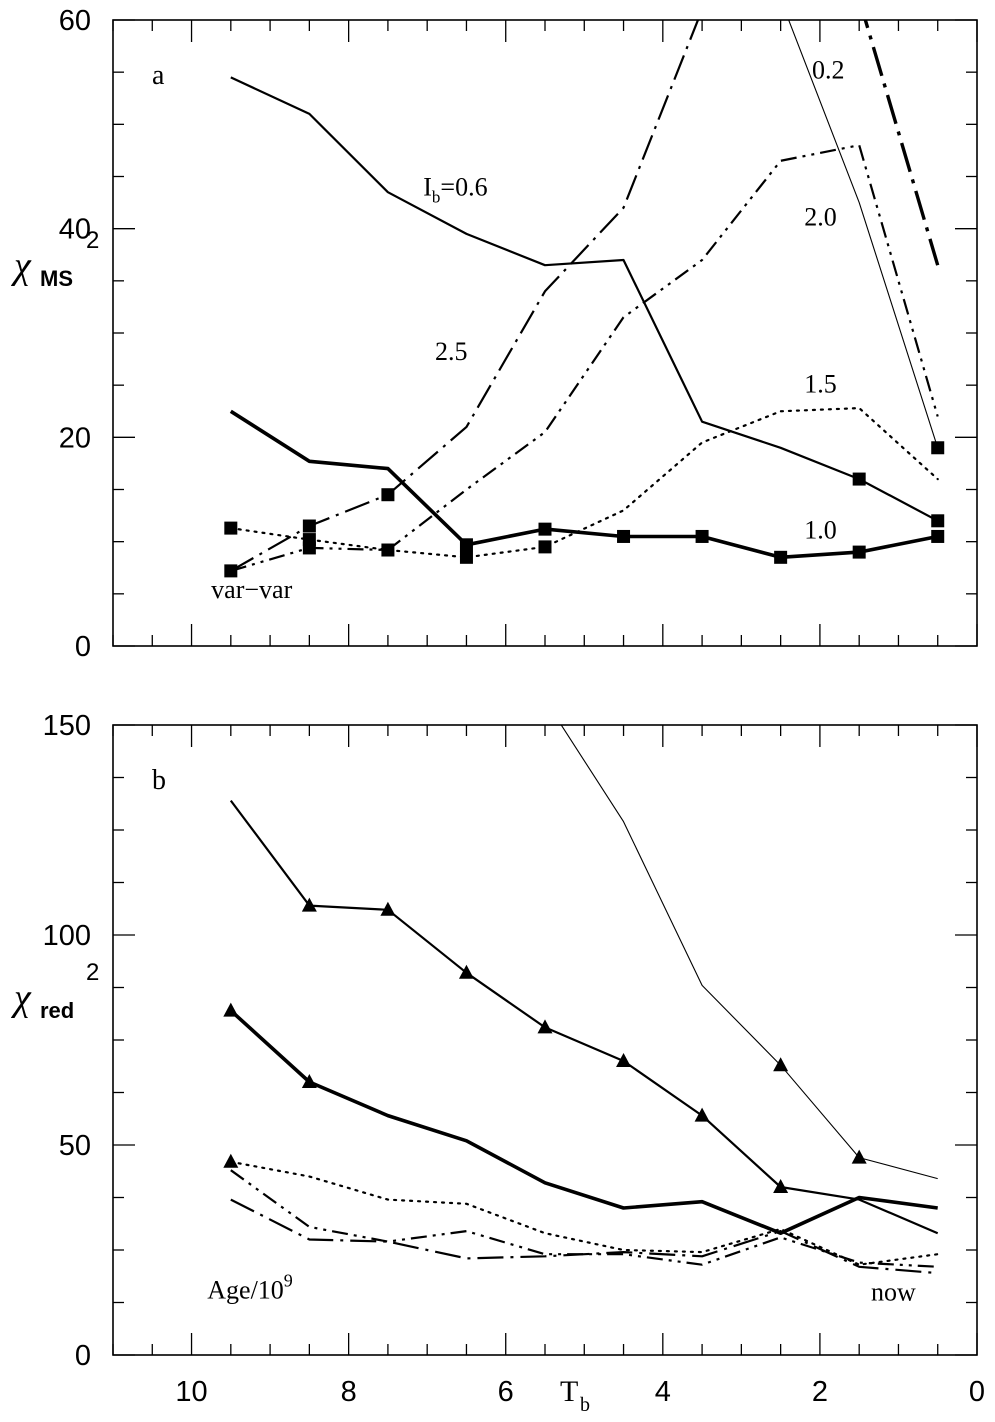  What do you see at coordinates (159, 780) in the screenshot?
I see `panel-letter: b` at bounding box center [159, 780].